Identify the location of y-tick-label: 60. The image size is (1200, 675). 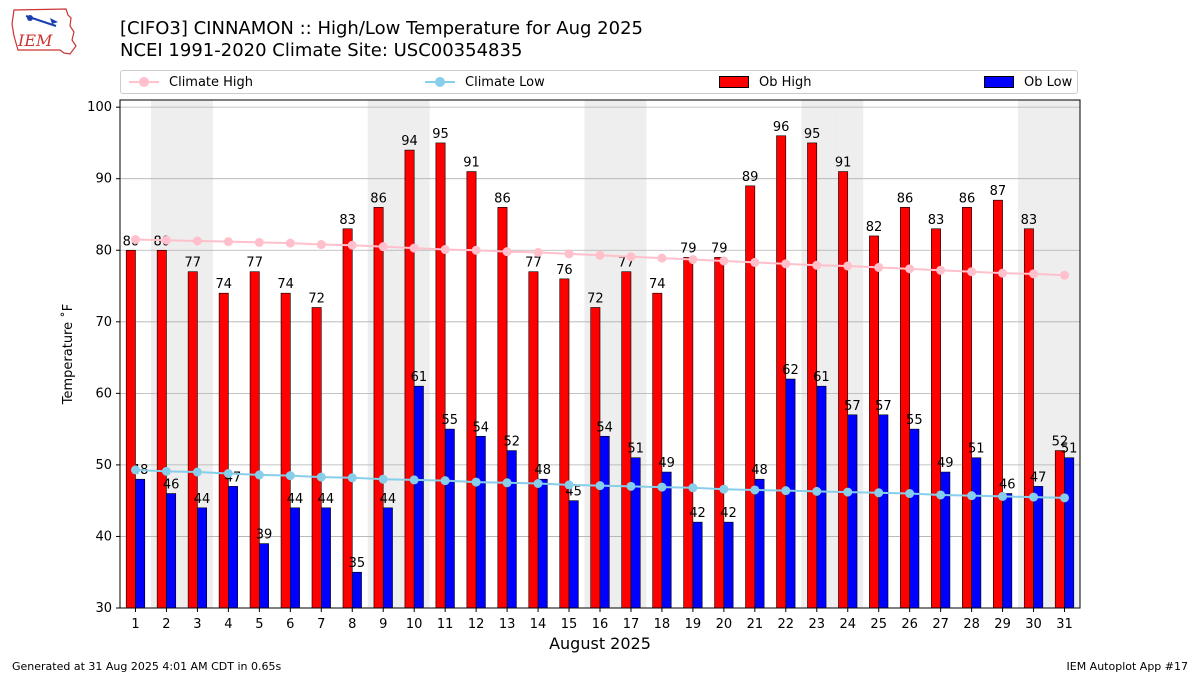
(103, 393).